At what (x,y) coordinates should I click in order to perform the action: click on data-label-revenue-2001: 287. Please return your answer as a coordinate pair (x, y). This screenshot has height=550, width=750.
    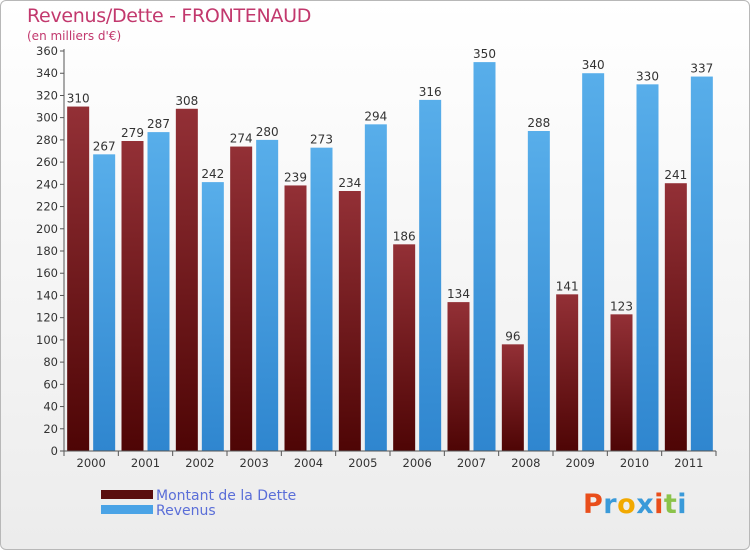
    Looking at the image, I should click on (158, 124).